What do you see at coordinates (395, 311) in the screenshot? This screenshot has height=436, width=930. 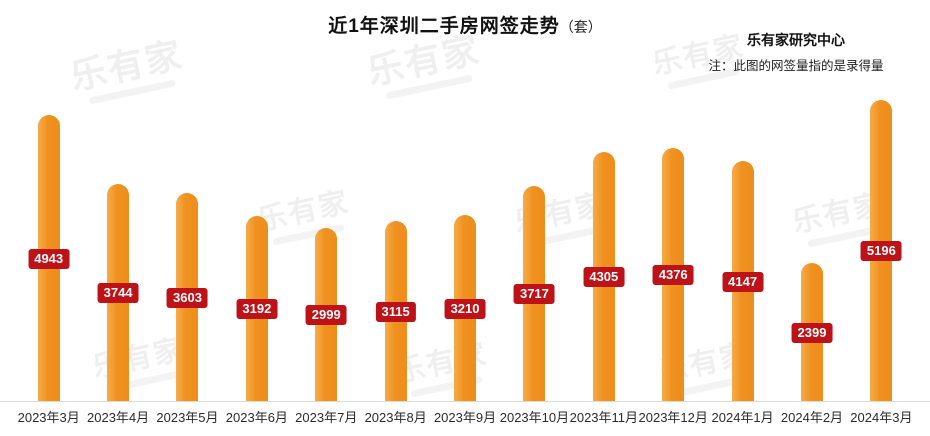 I see `value-badge: 3115` at bounding box center [395, 311].